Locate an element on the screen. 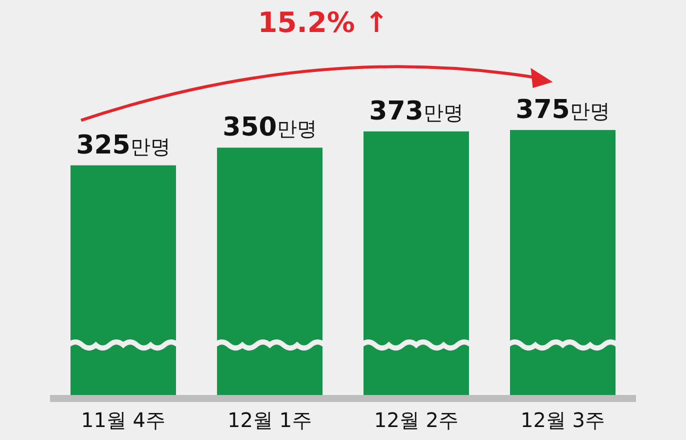  data-label: 325만명 is located at coordinates (123, 145).